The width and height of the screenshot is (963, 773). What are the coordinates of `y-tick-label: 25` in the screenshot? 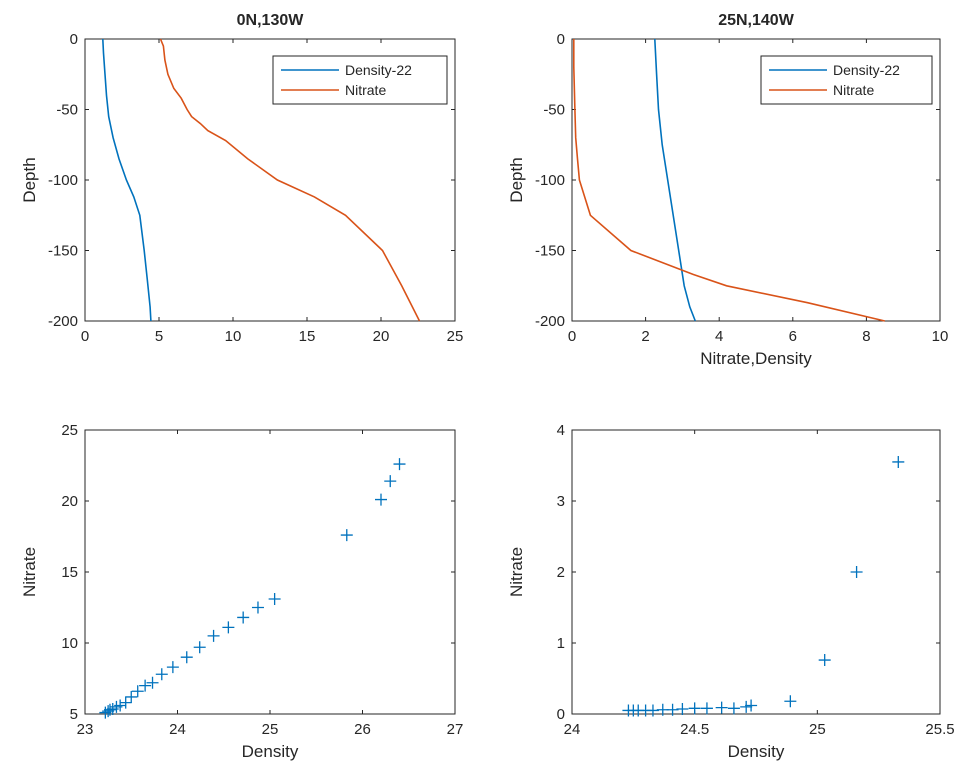 It's located at (69, 430).